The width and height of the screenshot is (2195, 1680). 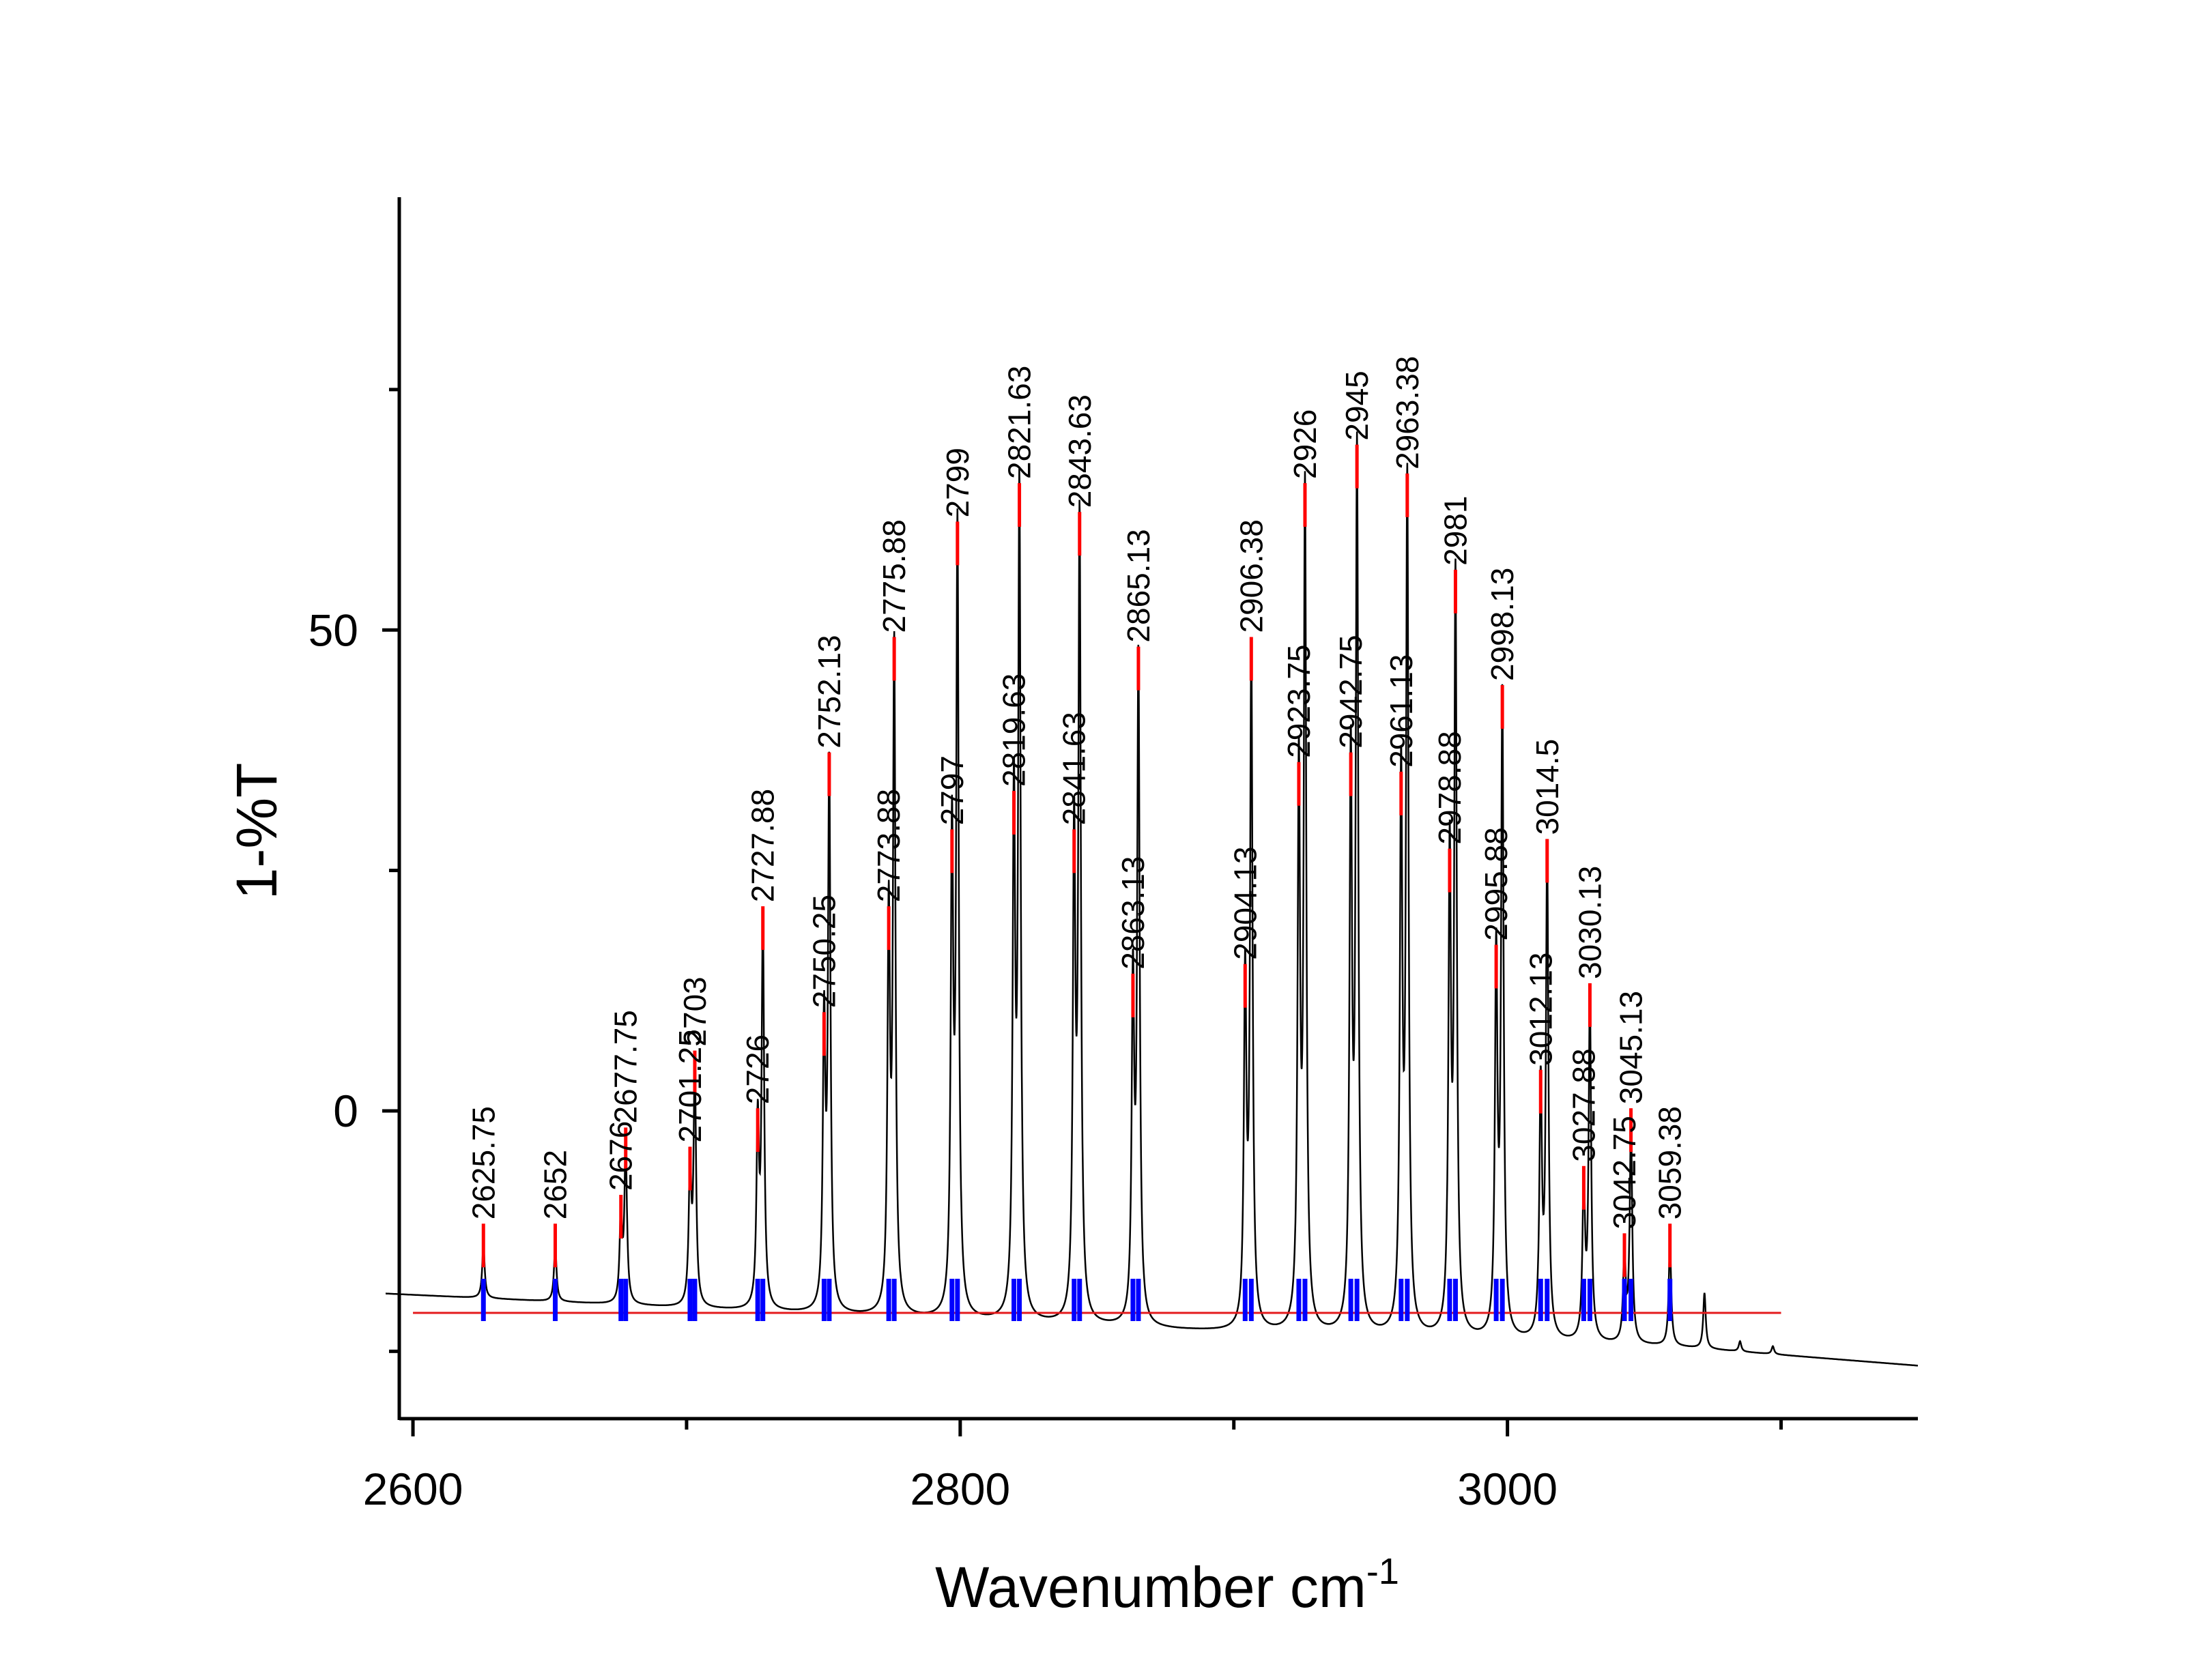 I want to click on peak-label: 2942.75, so click(x=1350, y=691).